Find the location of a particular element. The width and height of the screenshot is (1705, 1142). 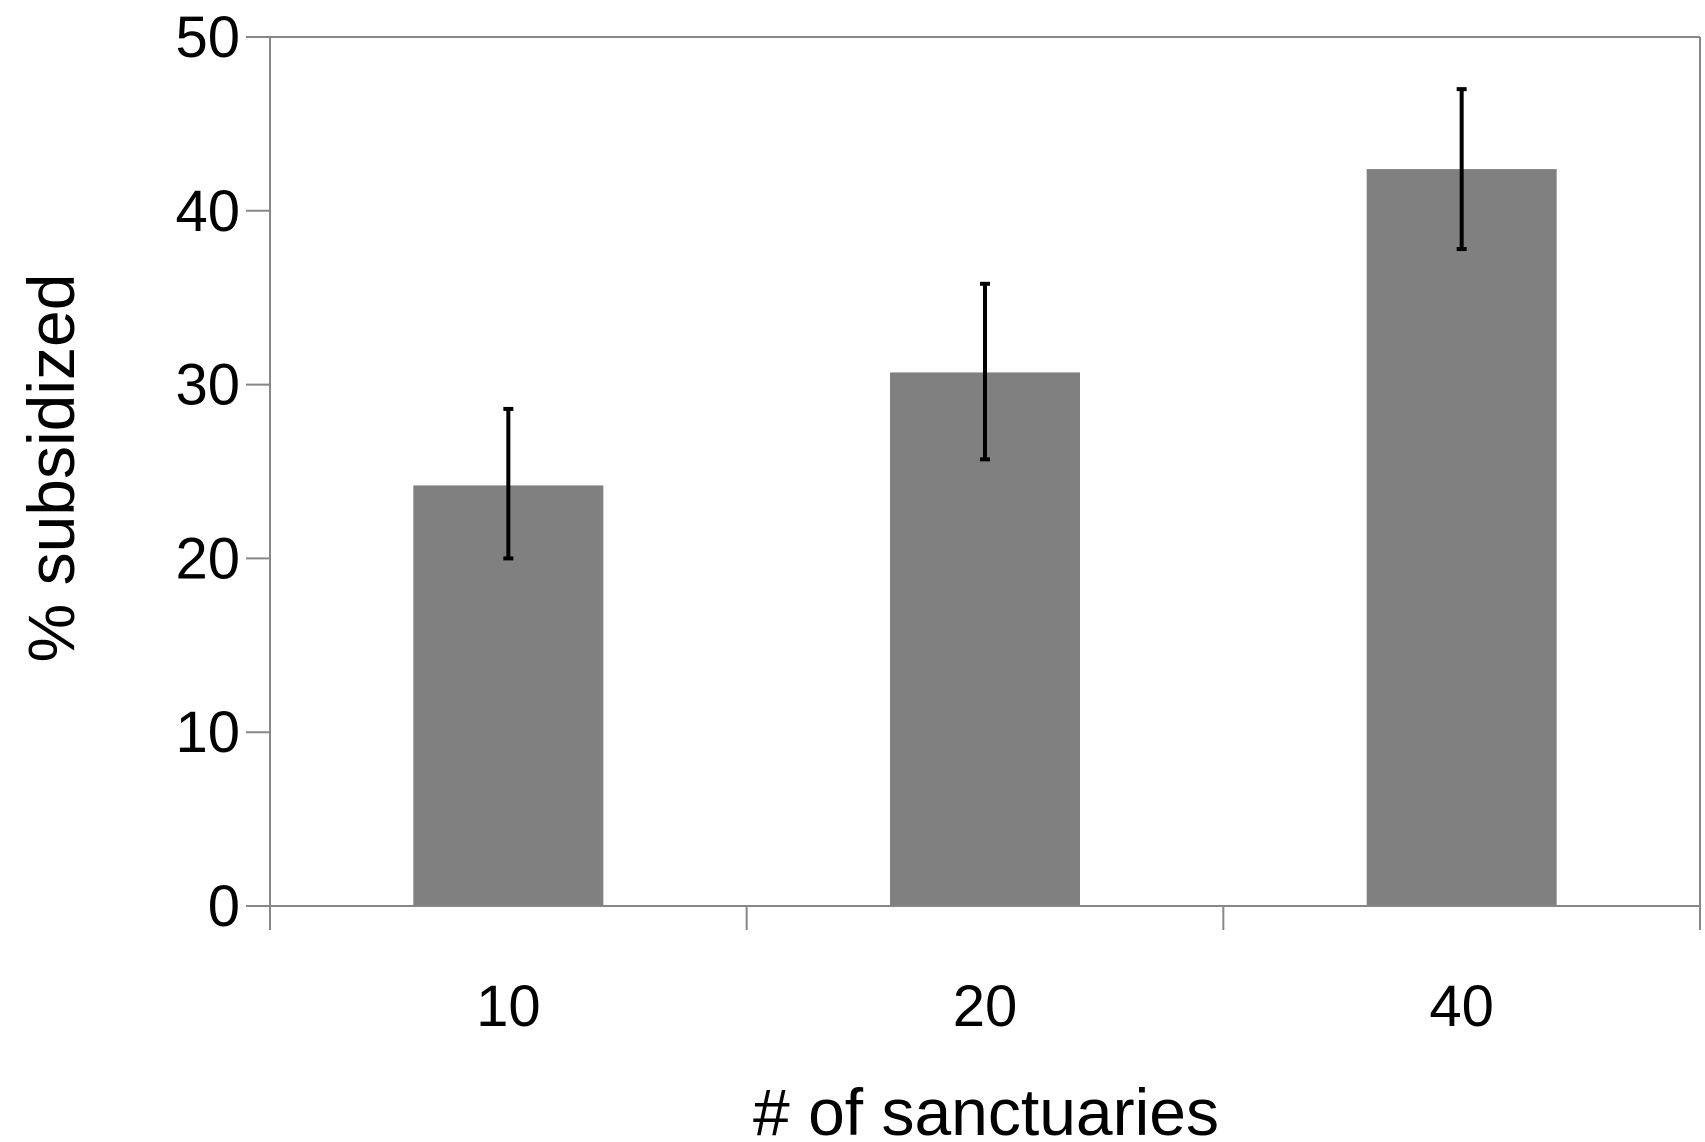

y-tick-label: 10 is located at coordinates (207, 732).